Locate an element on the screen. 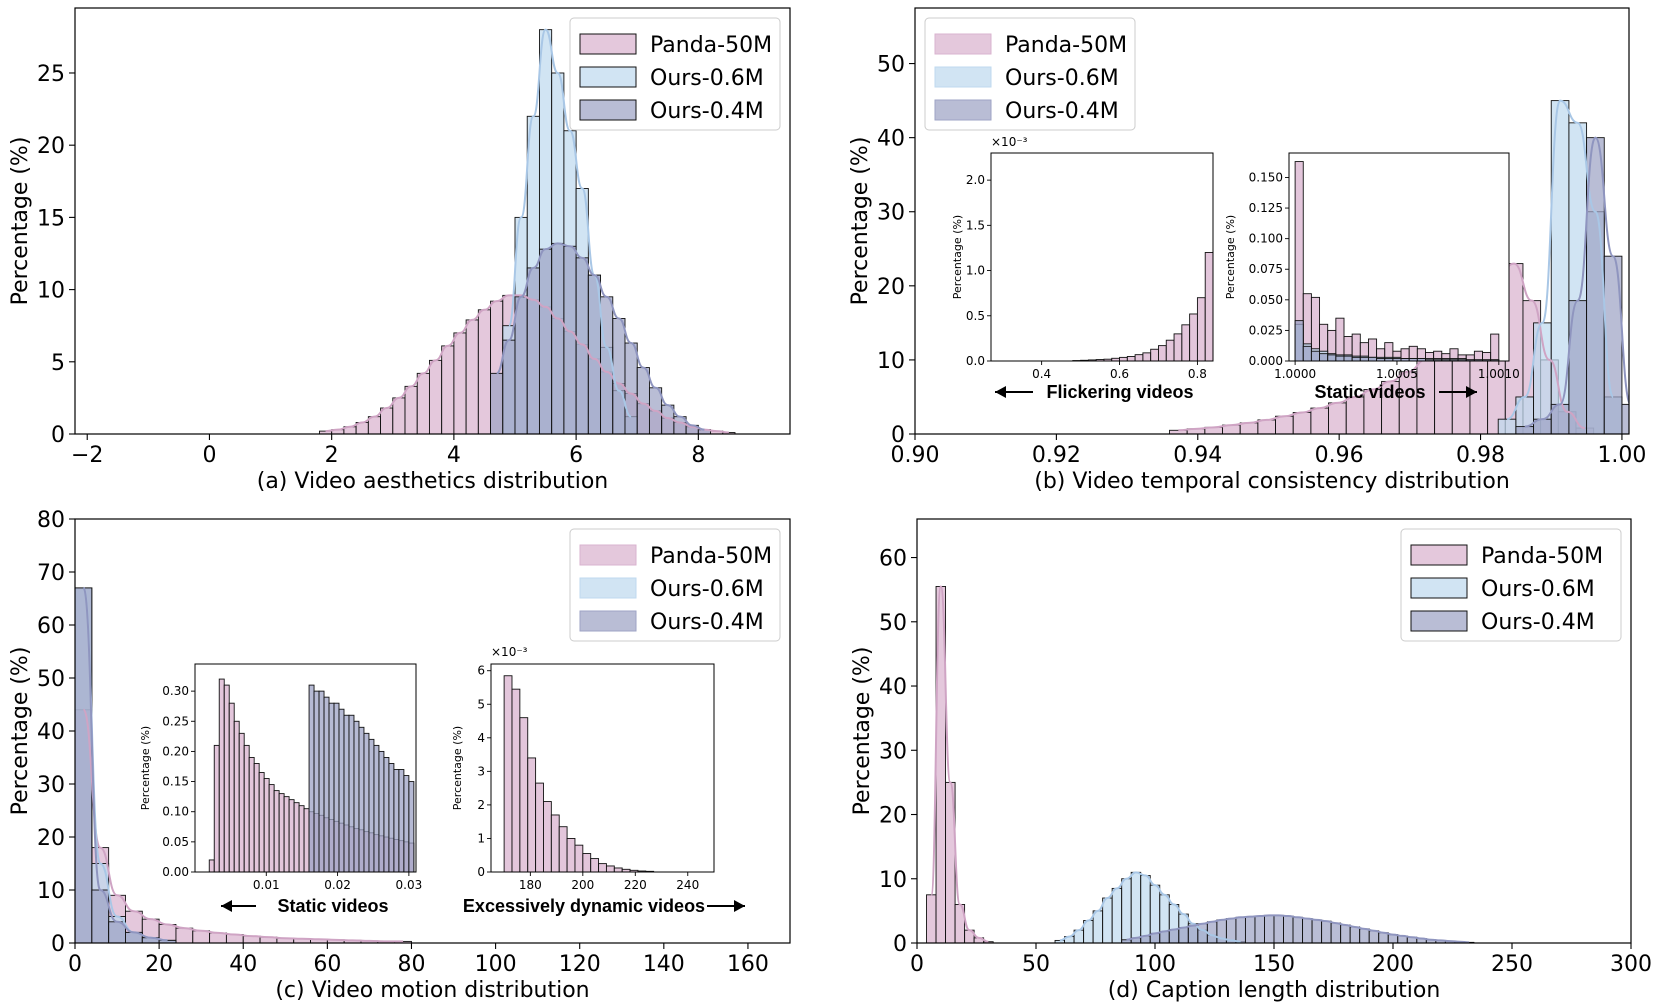 The width and height of the screenshot is (1657, 1003). inset-x-tick-label: 0.6 is located at coordinates (1119, 374).